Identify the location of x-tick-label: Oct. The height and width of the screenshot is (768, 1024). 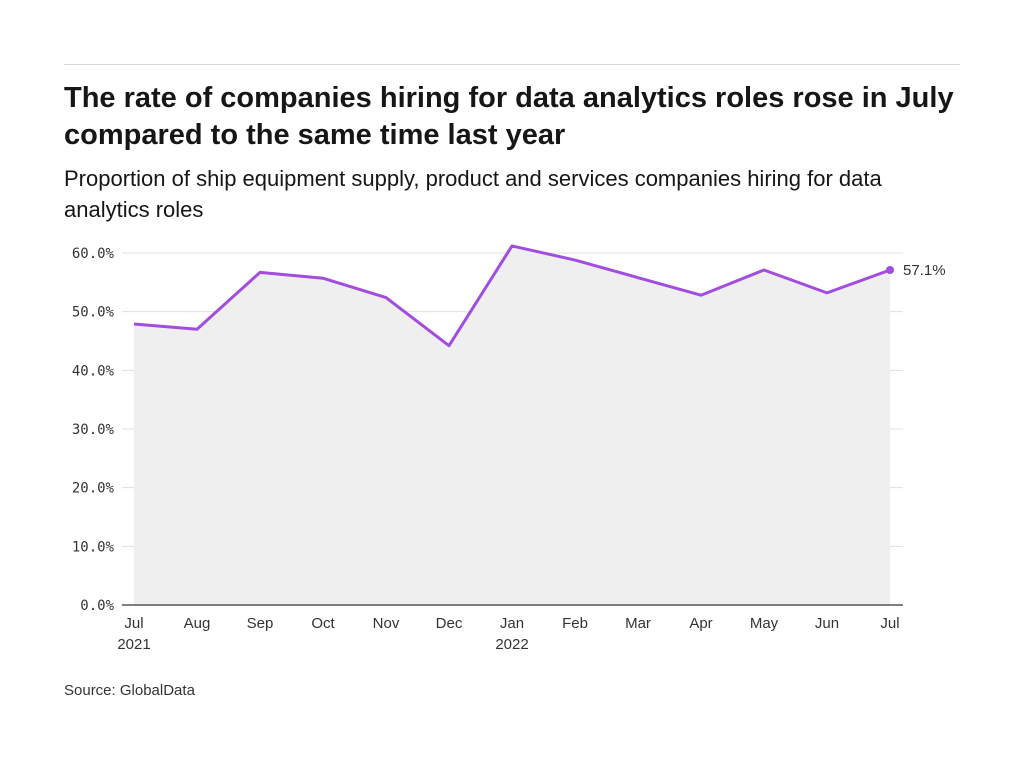
(323, 623).